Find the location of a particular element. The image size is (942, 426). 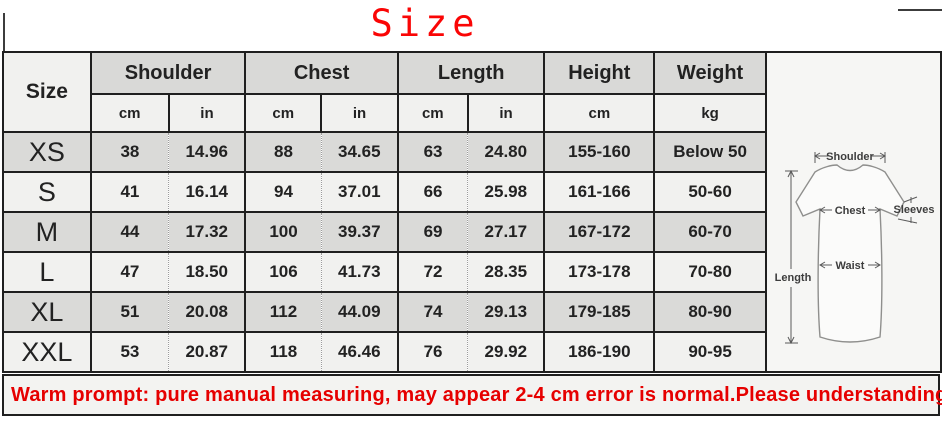

length-cm-cell: 69 is located at coordinates (432, 232).